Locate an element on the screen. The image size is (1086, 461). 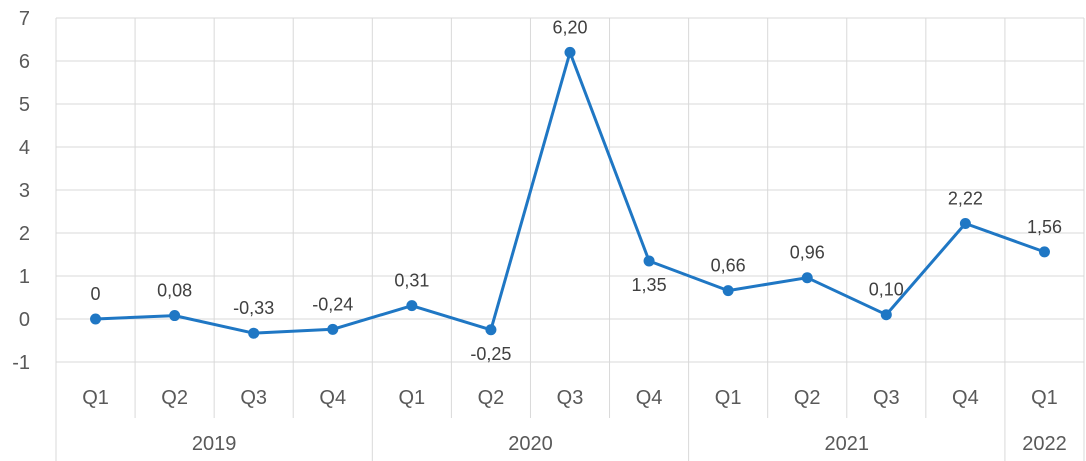
y-tick-label: 0 is located at coordinates (24, 320).